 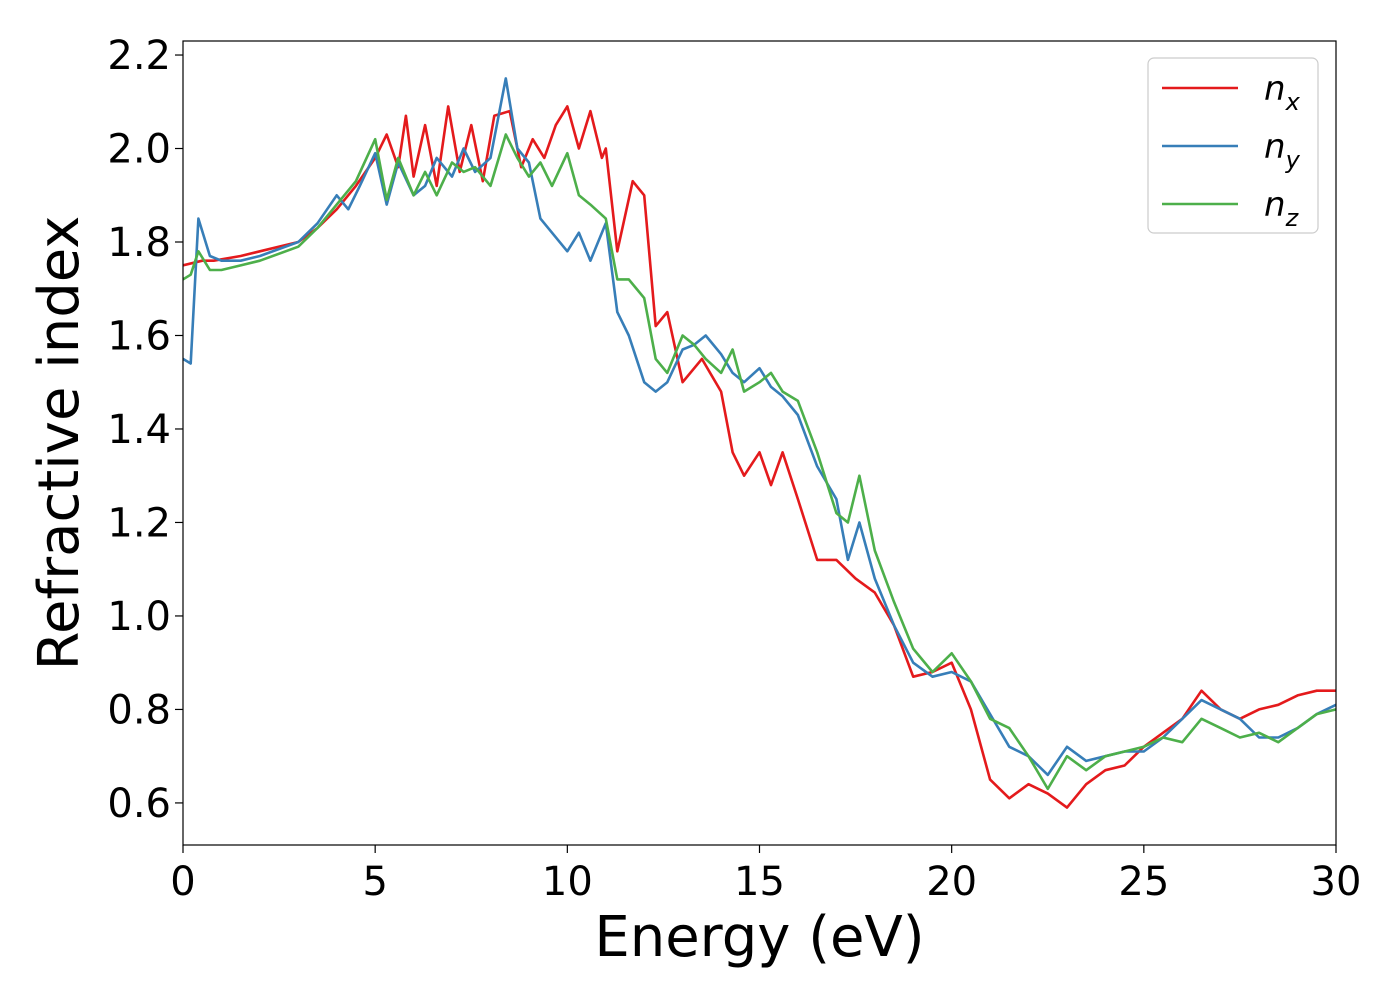 I want to click on y-tick-label: 0.8, so click(x=139, y=710).